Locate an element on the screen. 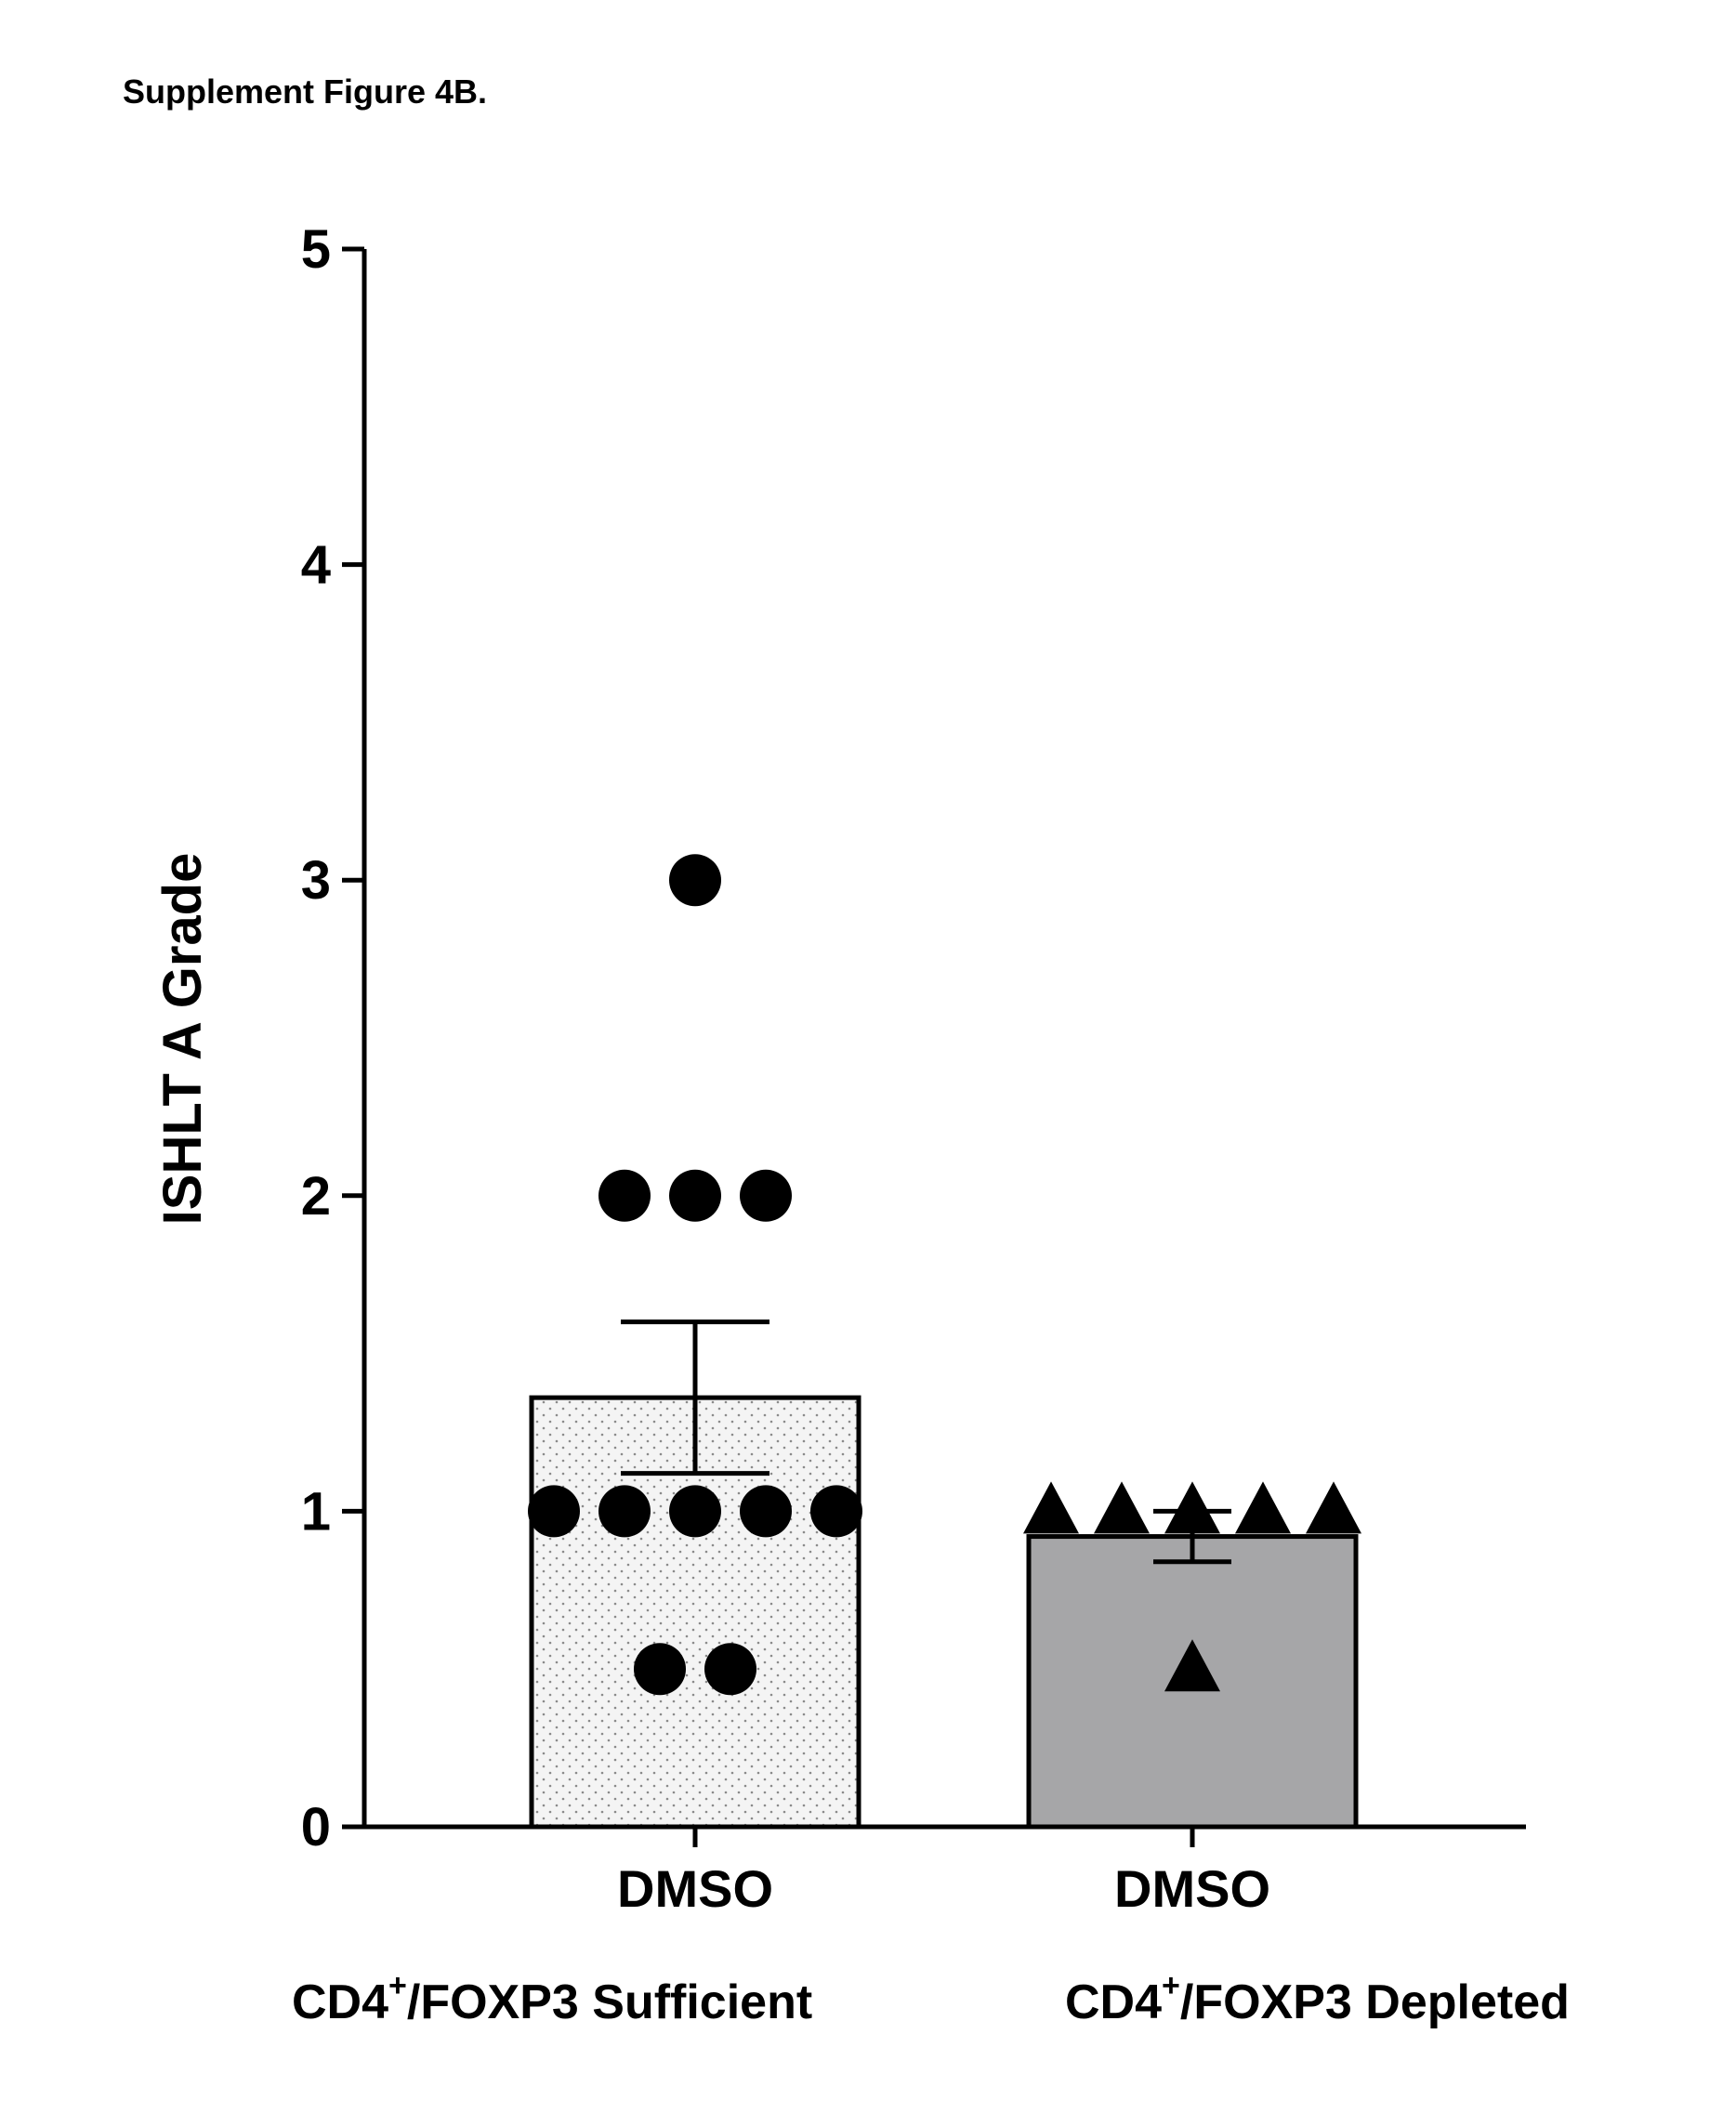 Image resolution: width=1736 pixels, height=2126 pixels. group-label-1: CD4+/FOXP3 Depleted is located at coordinates (1318, 1998).